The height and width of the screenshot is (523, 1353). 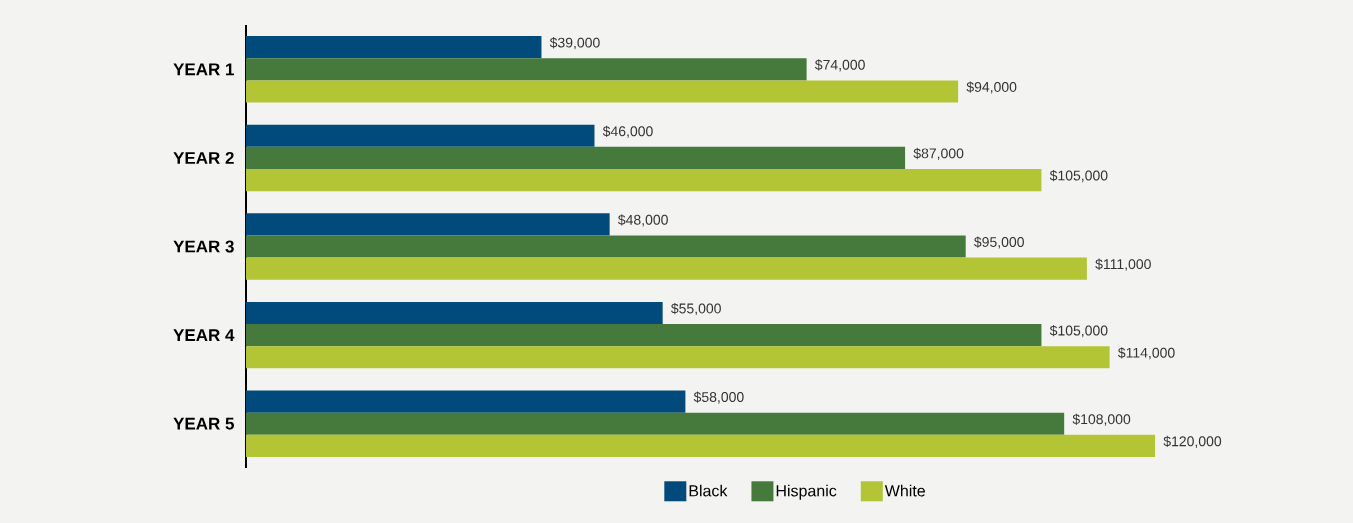 What do you see at coordinates (204, 335) in the screenshot?
I see `y-tick-label: YEAR 4` at bounding box center [204, 335].